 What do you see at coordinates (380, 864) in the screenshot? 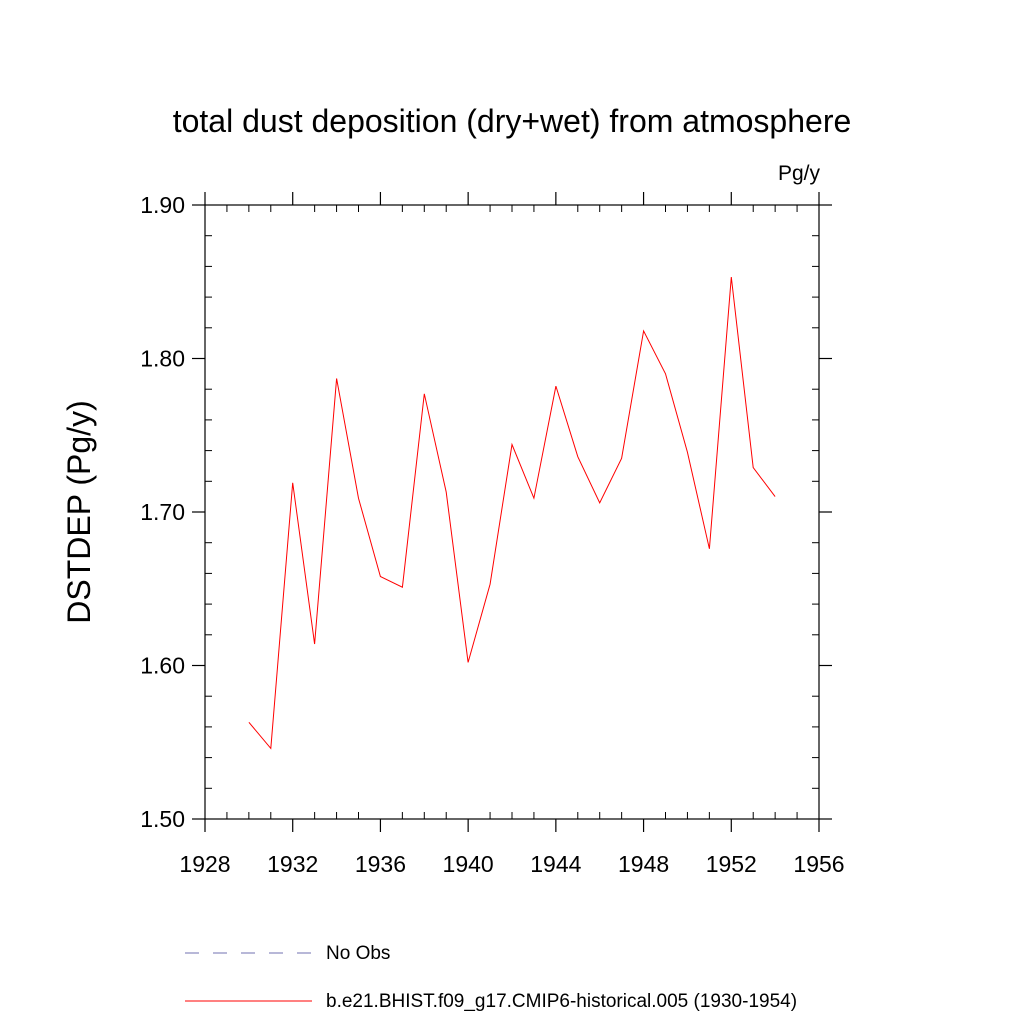
I see `x-tick-label: 1936` at bounding box center [380, 864].